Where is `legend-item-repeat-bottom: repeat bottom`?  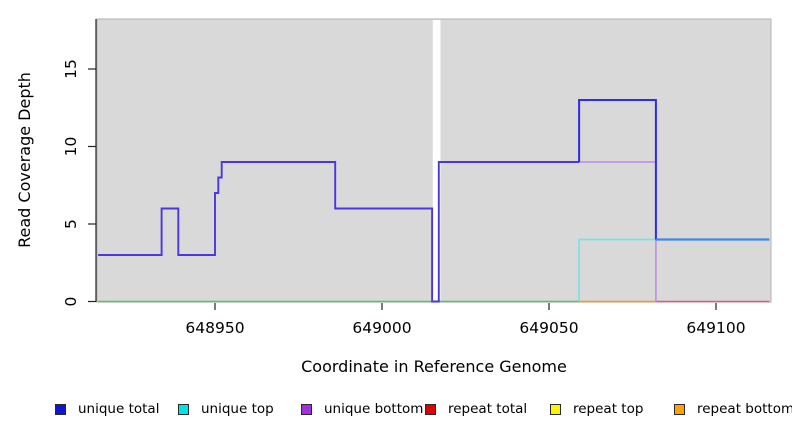 legend-item-repeat-bottom: repeat bottom is located at coordinates (733, 409).